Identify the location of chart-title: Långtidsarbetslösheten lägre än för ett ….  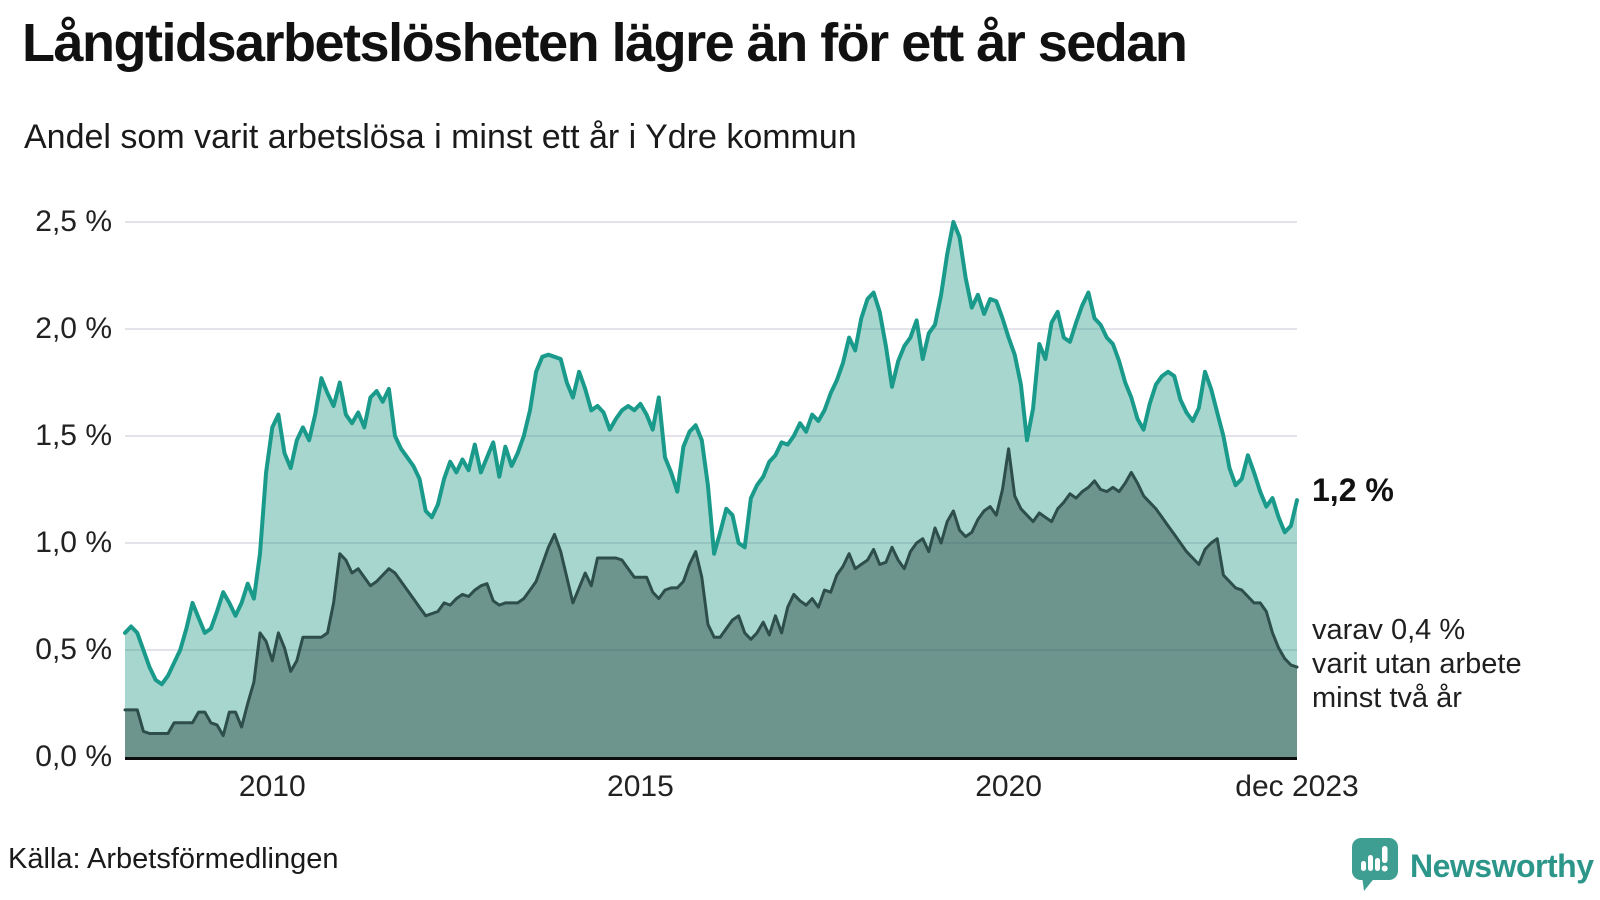
(605, 43).